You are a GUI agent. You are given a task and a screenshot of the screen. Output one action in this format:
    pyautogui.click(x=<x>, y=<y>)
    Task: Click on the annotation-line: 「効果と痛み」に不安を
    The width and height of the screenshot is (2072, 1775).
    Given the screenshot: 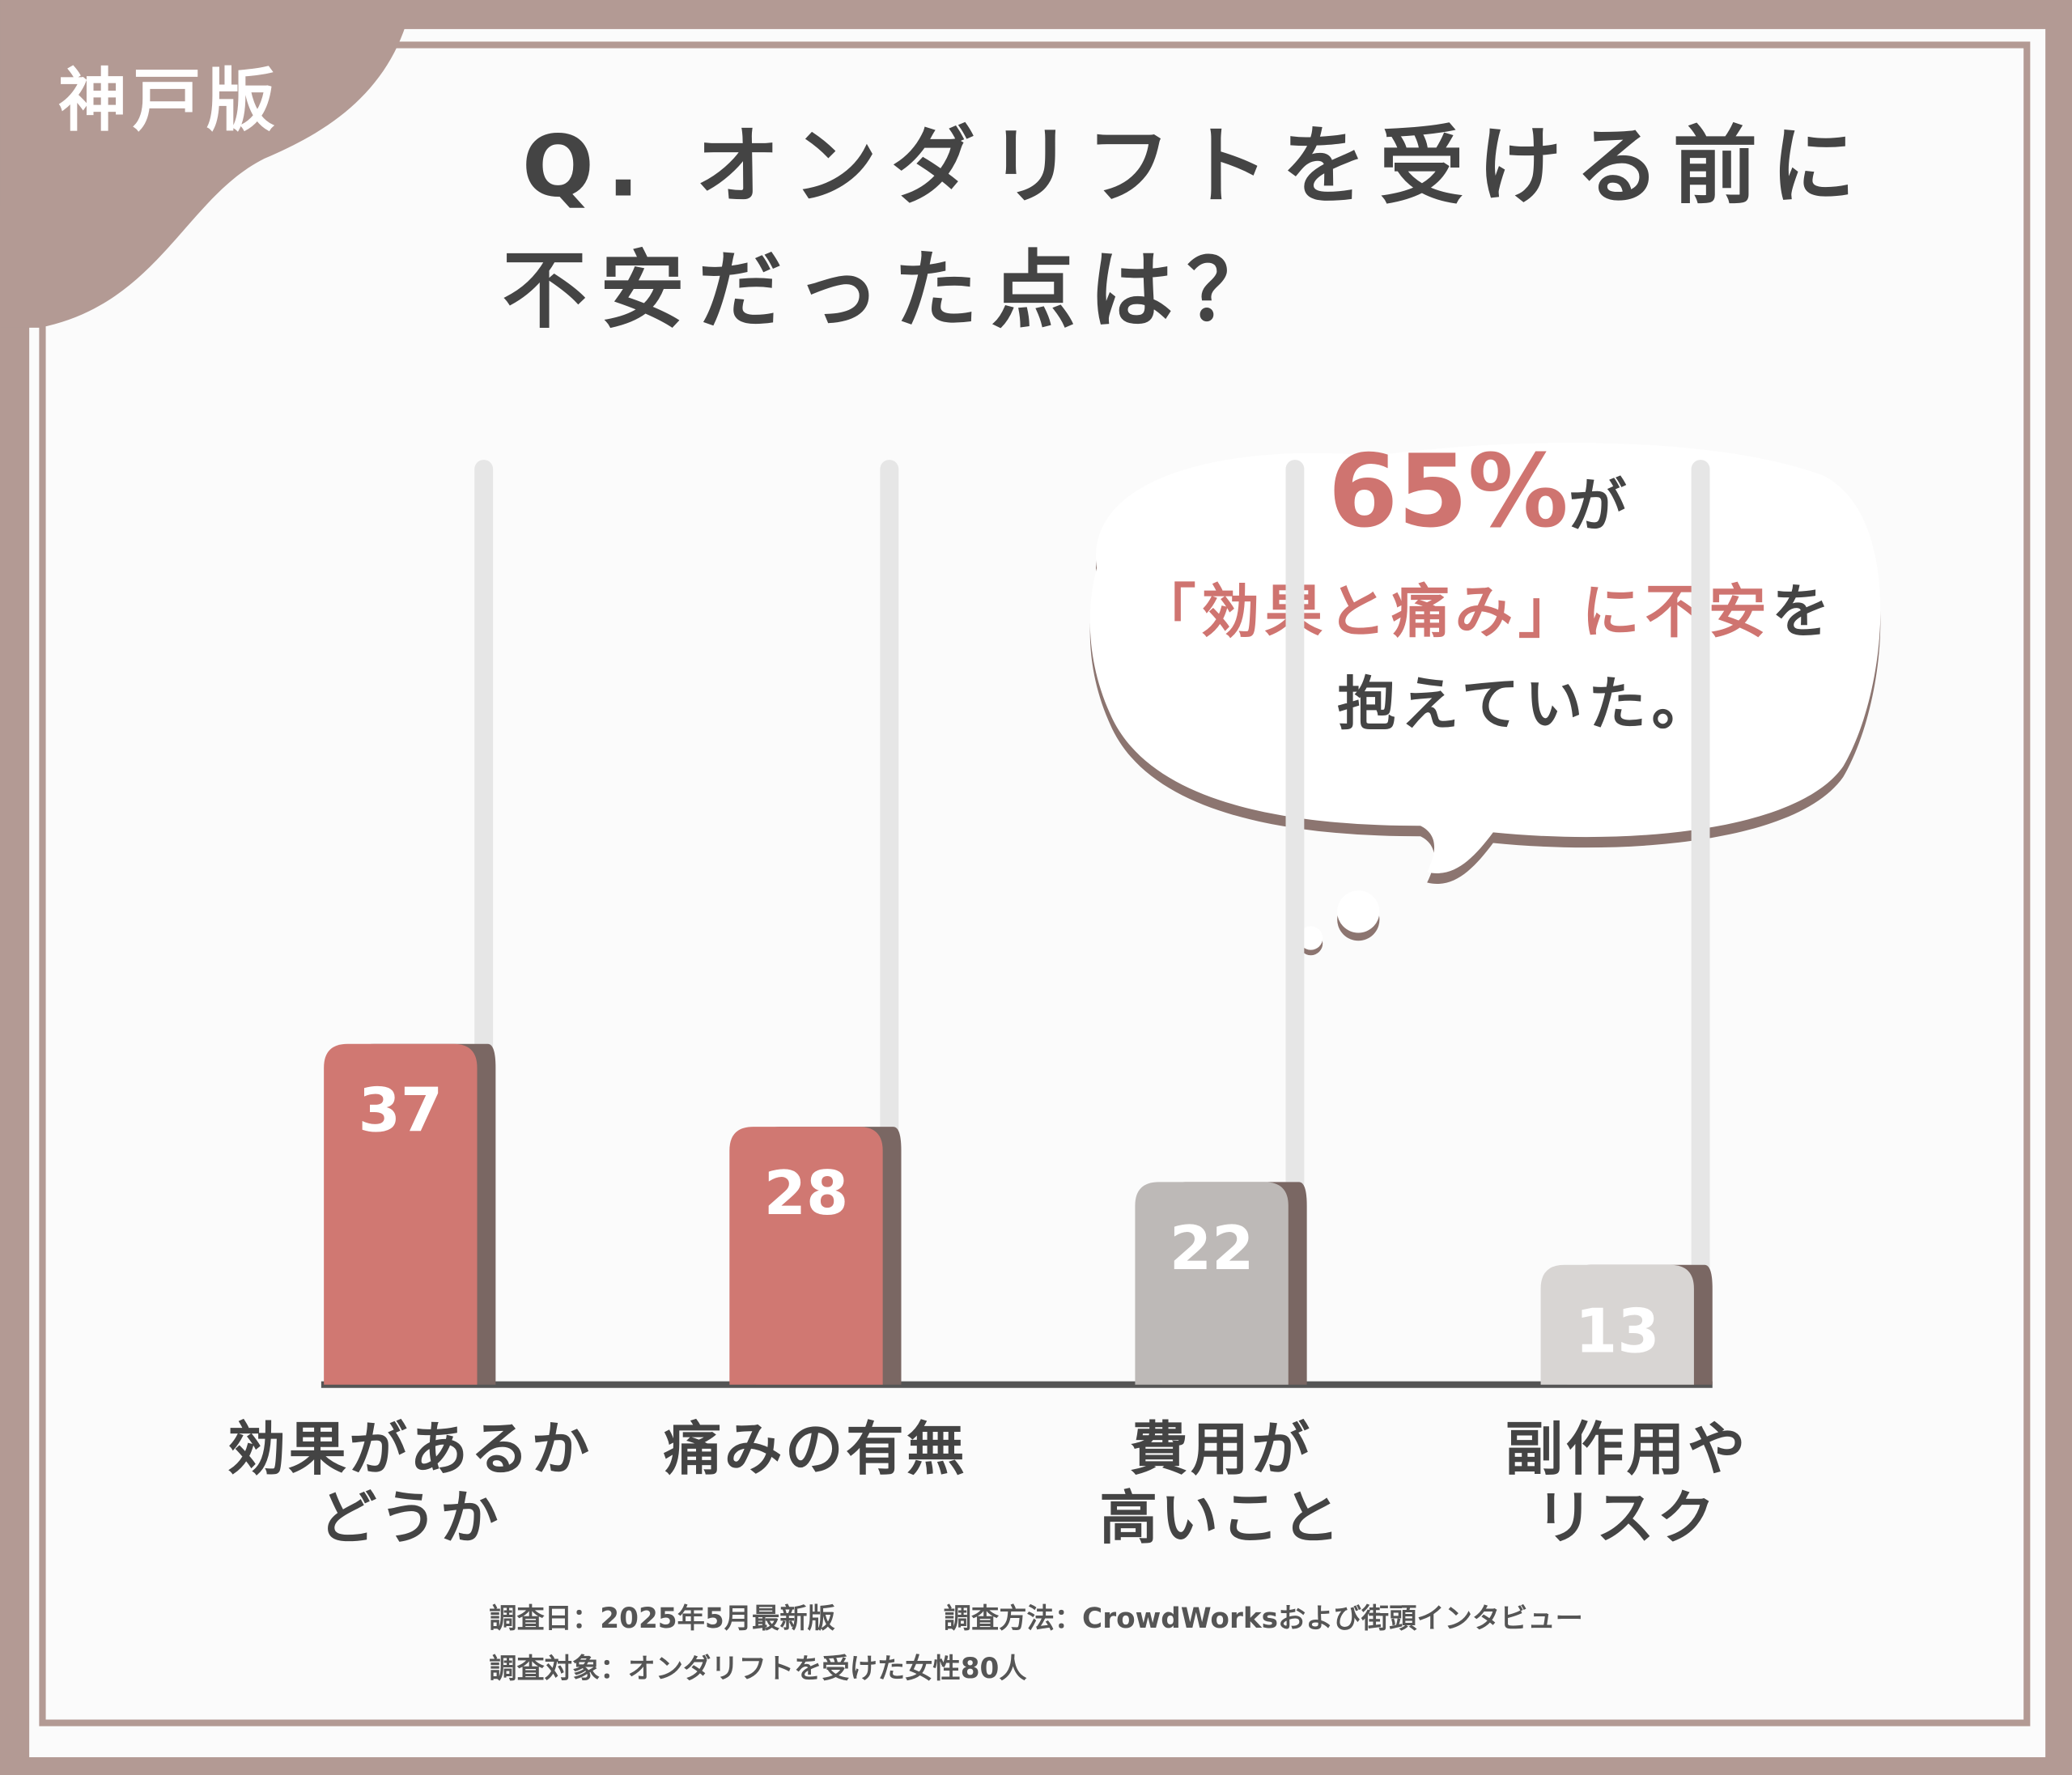 What is the action you would take?
    pyautogui.click(x=1487, y=611)
    